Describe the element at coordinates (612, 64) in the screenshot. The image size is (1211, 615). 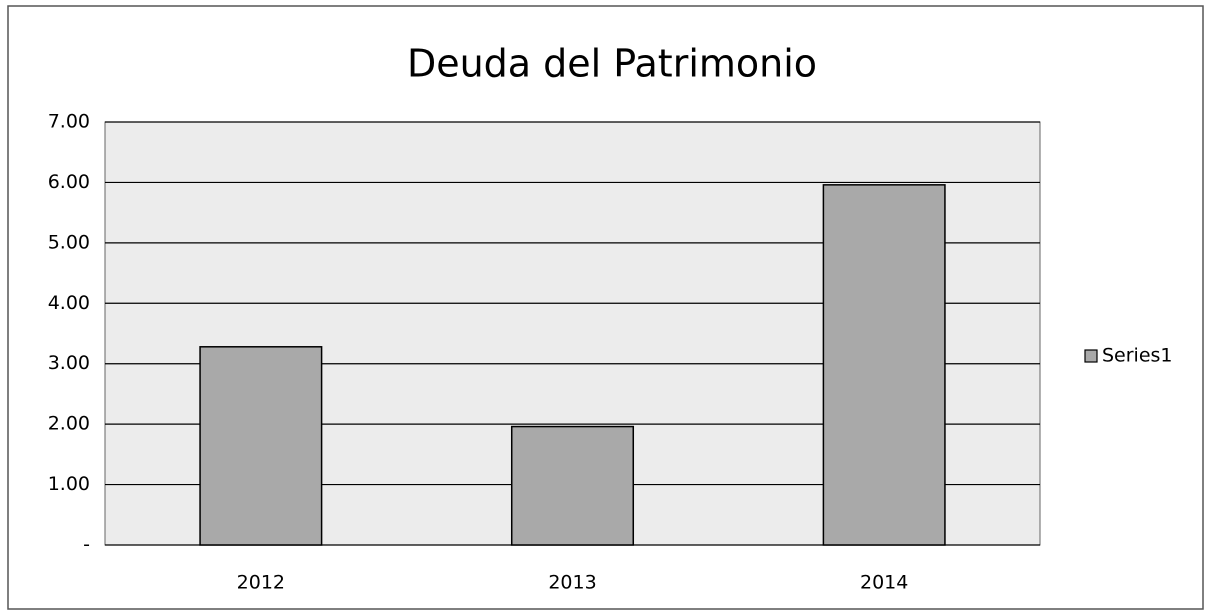
I see `chart-title: Deuda del Patrimonio` at that location.